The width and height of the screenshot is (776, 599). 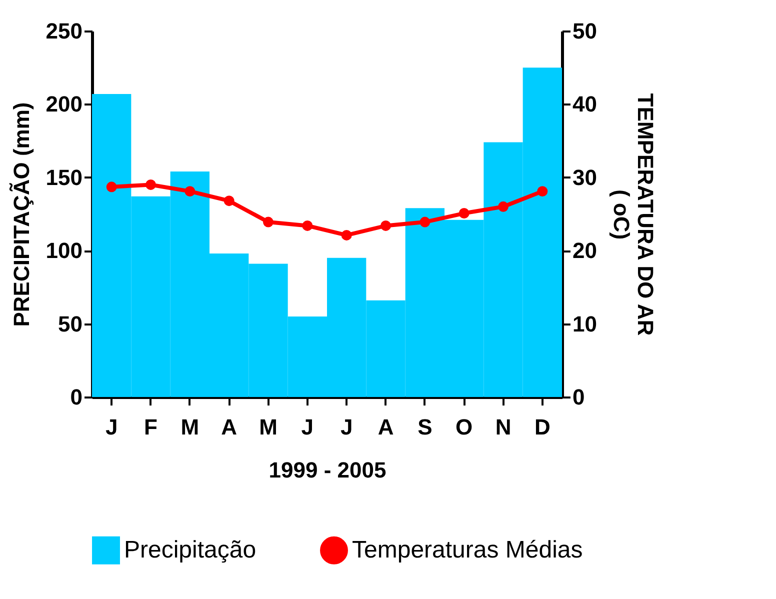 What do you see at coordinates (76, 397) in the screenshot?
I see `y-tick-label: 0` at bounding box center [76, 397].